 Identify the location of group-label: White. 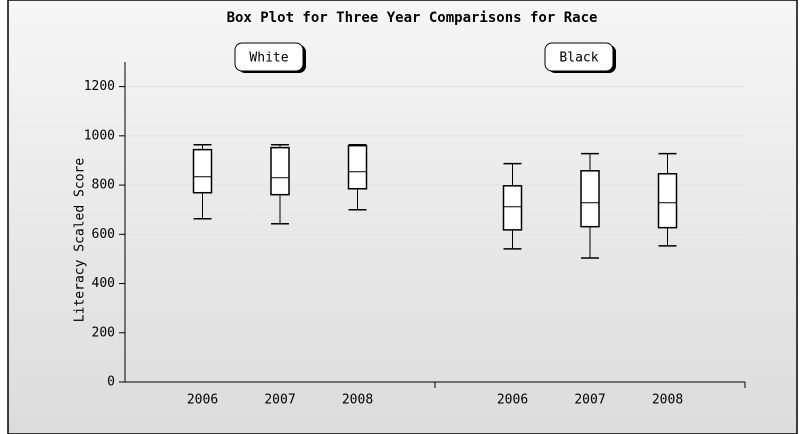
(268, 58).